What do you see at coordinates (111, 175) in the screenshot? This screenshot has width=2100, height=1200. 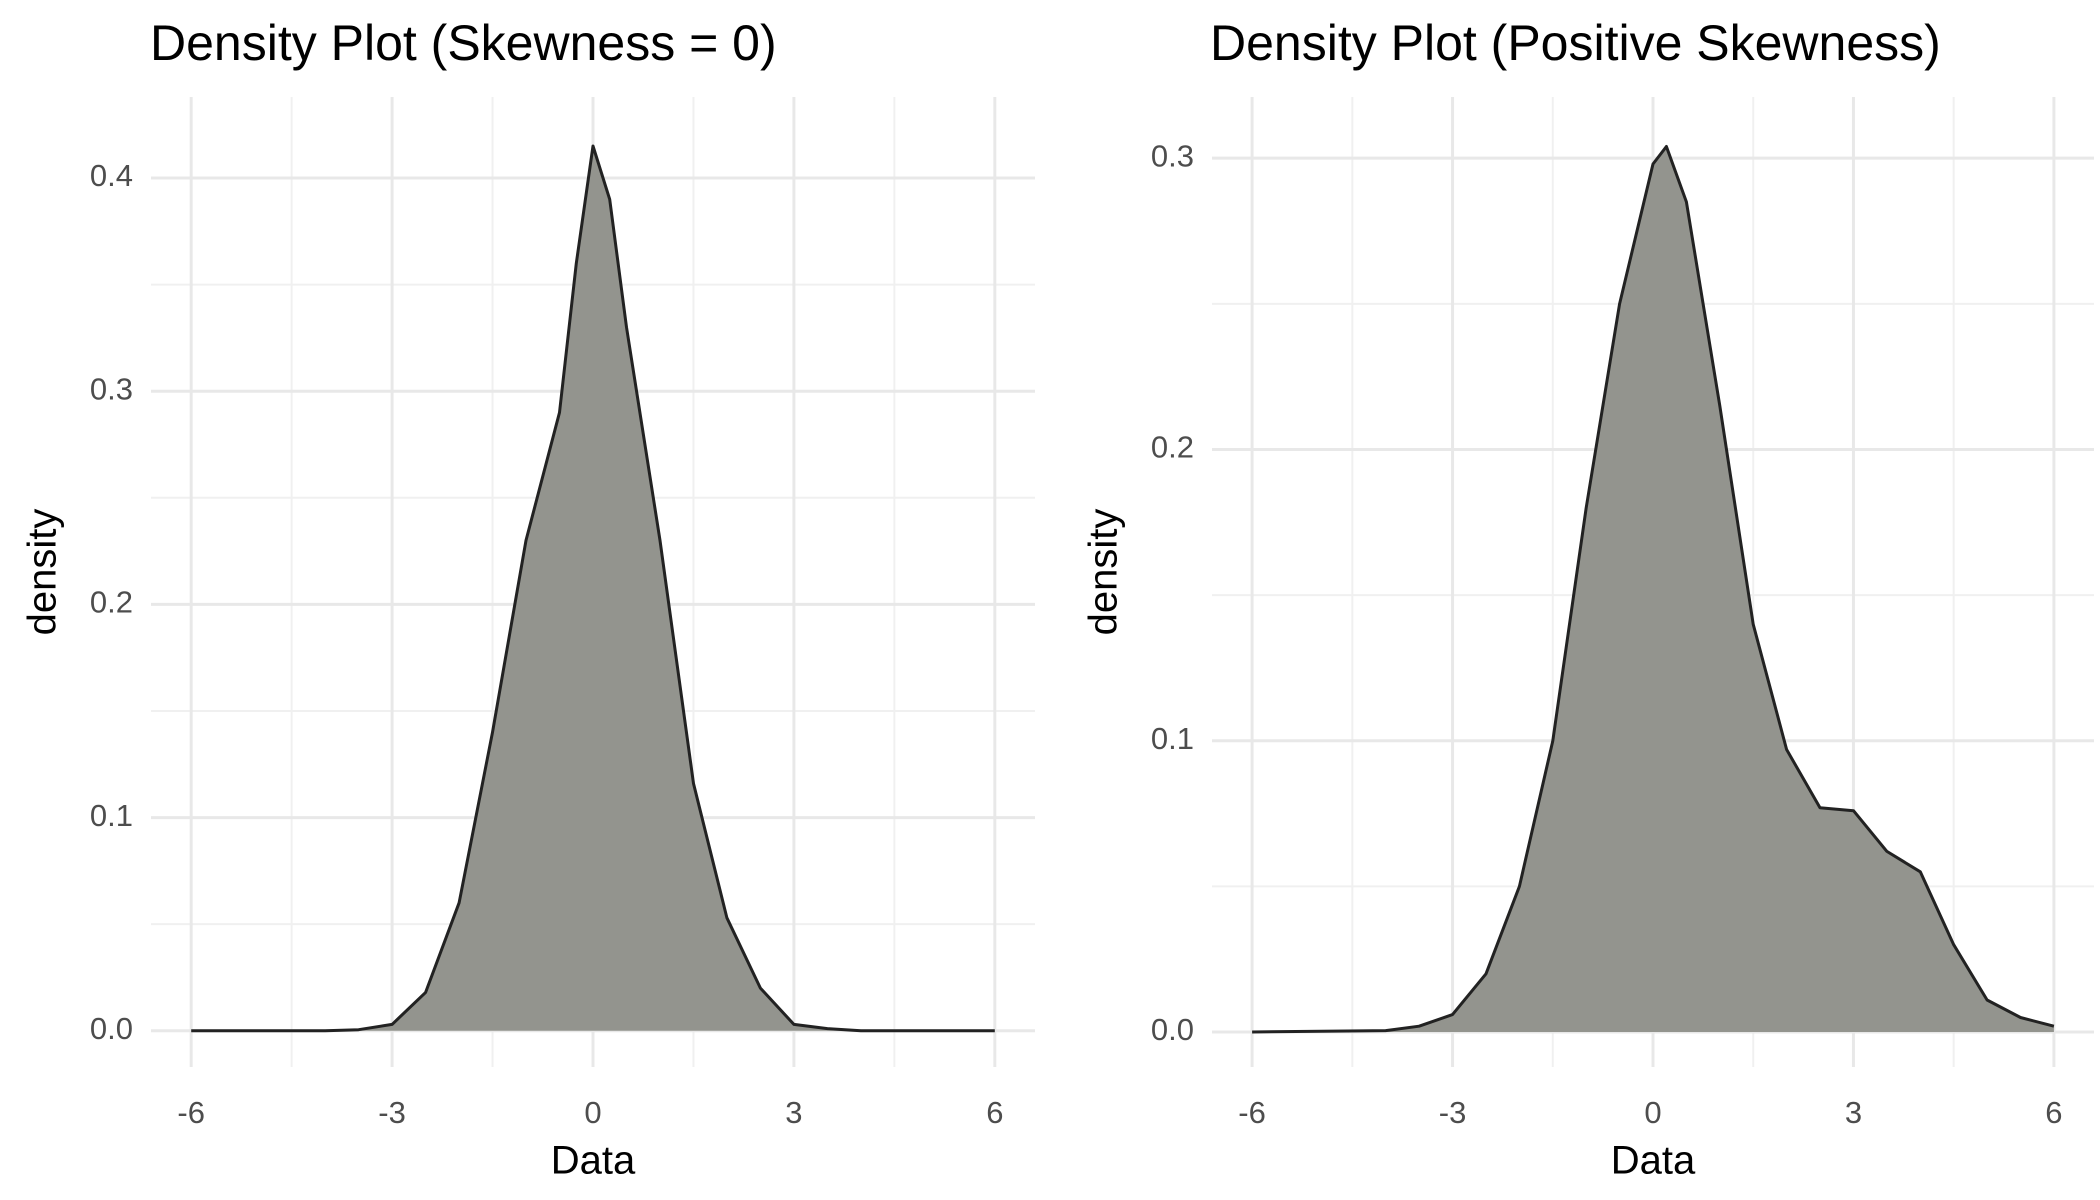 I see `y-tick-label: 0.4` at bounding box center [111, 175].